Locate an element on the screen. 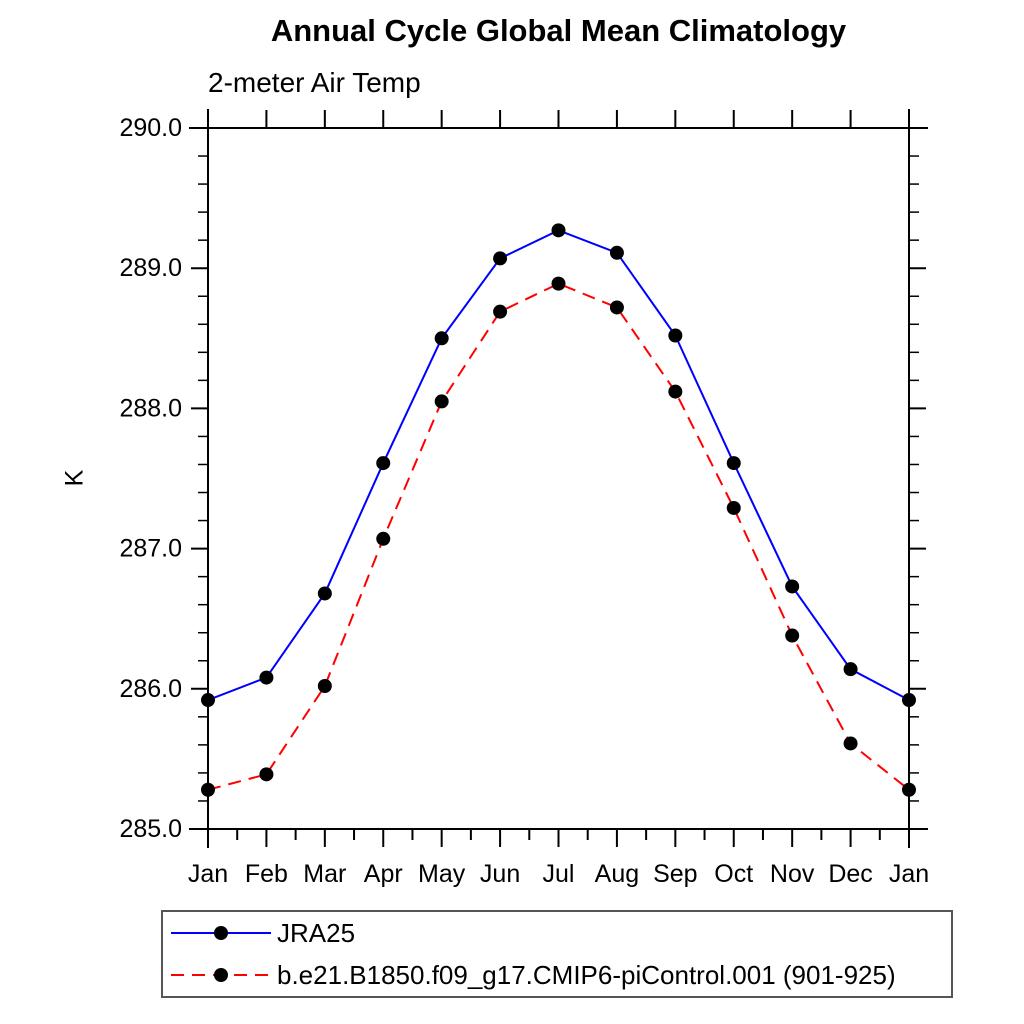 Image resolution: width=1024 pixels, height=1024 pixels. y-tick-label: 285.0 is located at coordinates (150, 829).